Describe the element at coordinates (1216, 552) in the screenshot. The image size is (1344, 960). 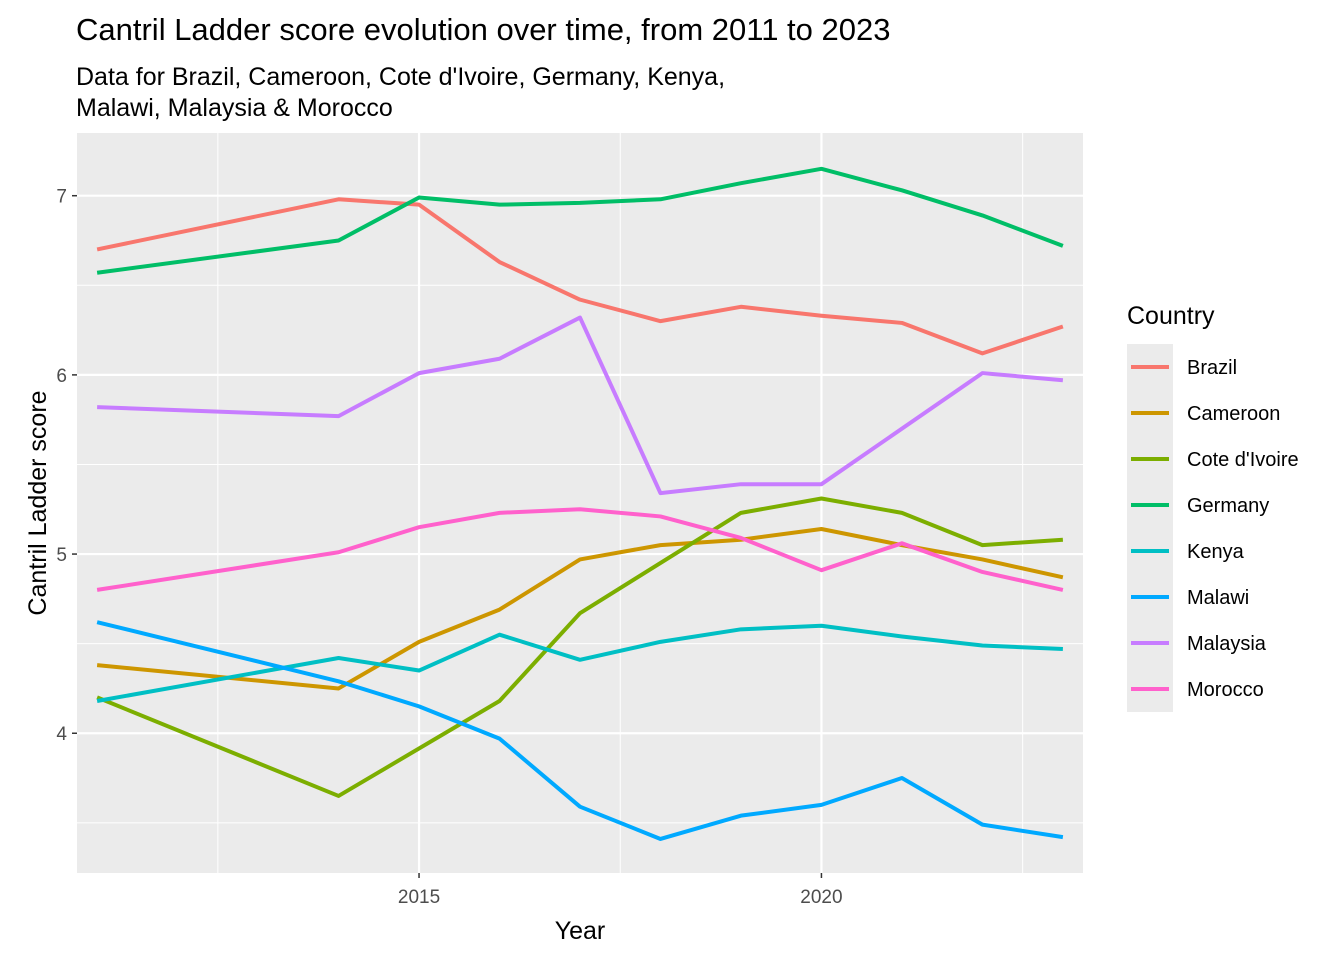
I see `legend-label: Kenya` at that location.